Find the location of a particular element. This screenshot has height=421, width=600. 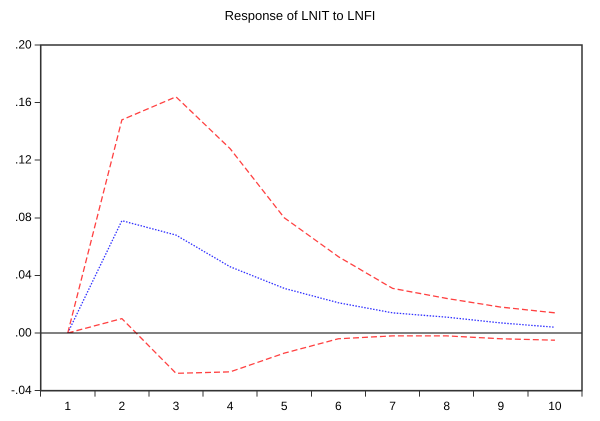

x-tick-label: 3 is located at coordinates (176, 406).